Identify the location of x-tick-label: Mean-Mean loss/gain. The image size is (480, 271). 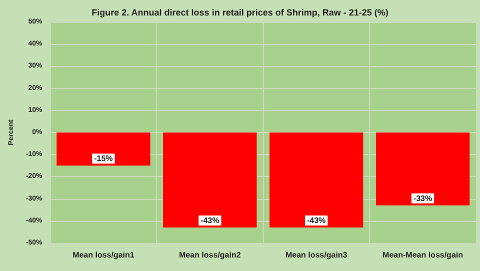
(423, 255).